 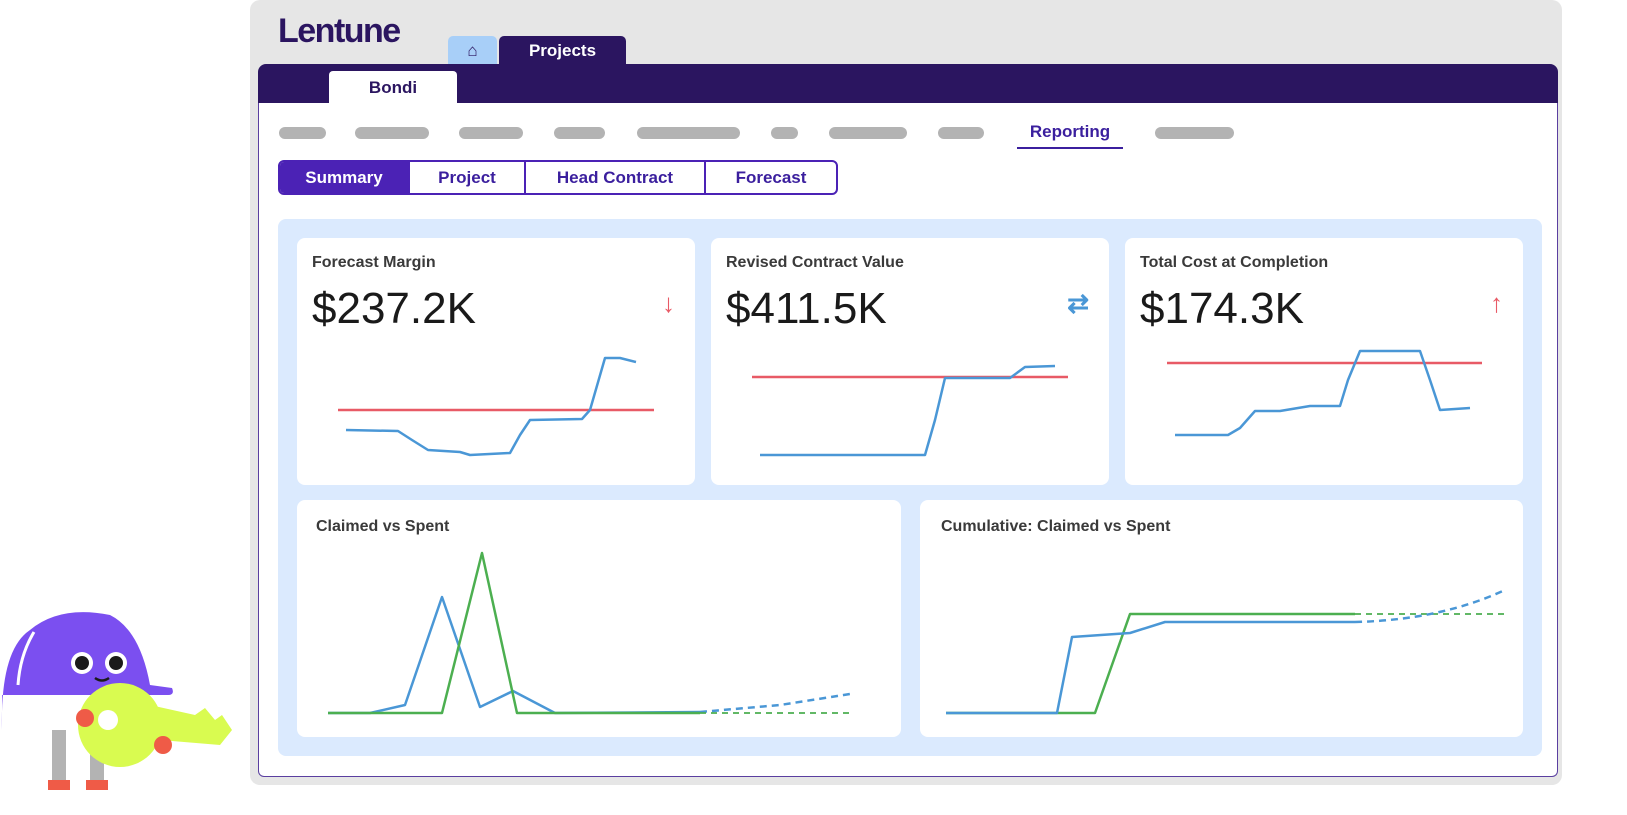 I want to click on card-total-cost-at-completion: Total Cost at Completion $174.3K ↑, so click(x=1324, y=361).